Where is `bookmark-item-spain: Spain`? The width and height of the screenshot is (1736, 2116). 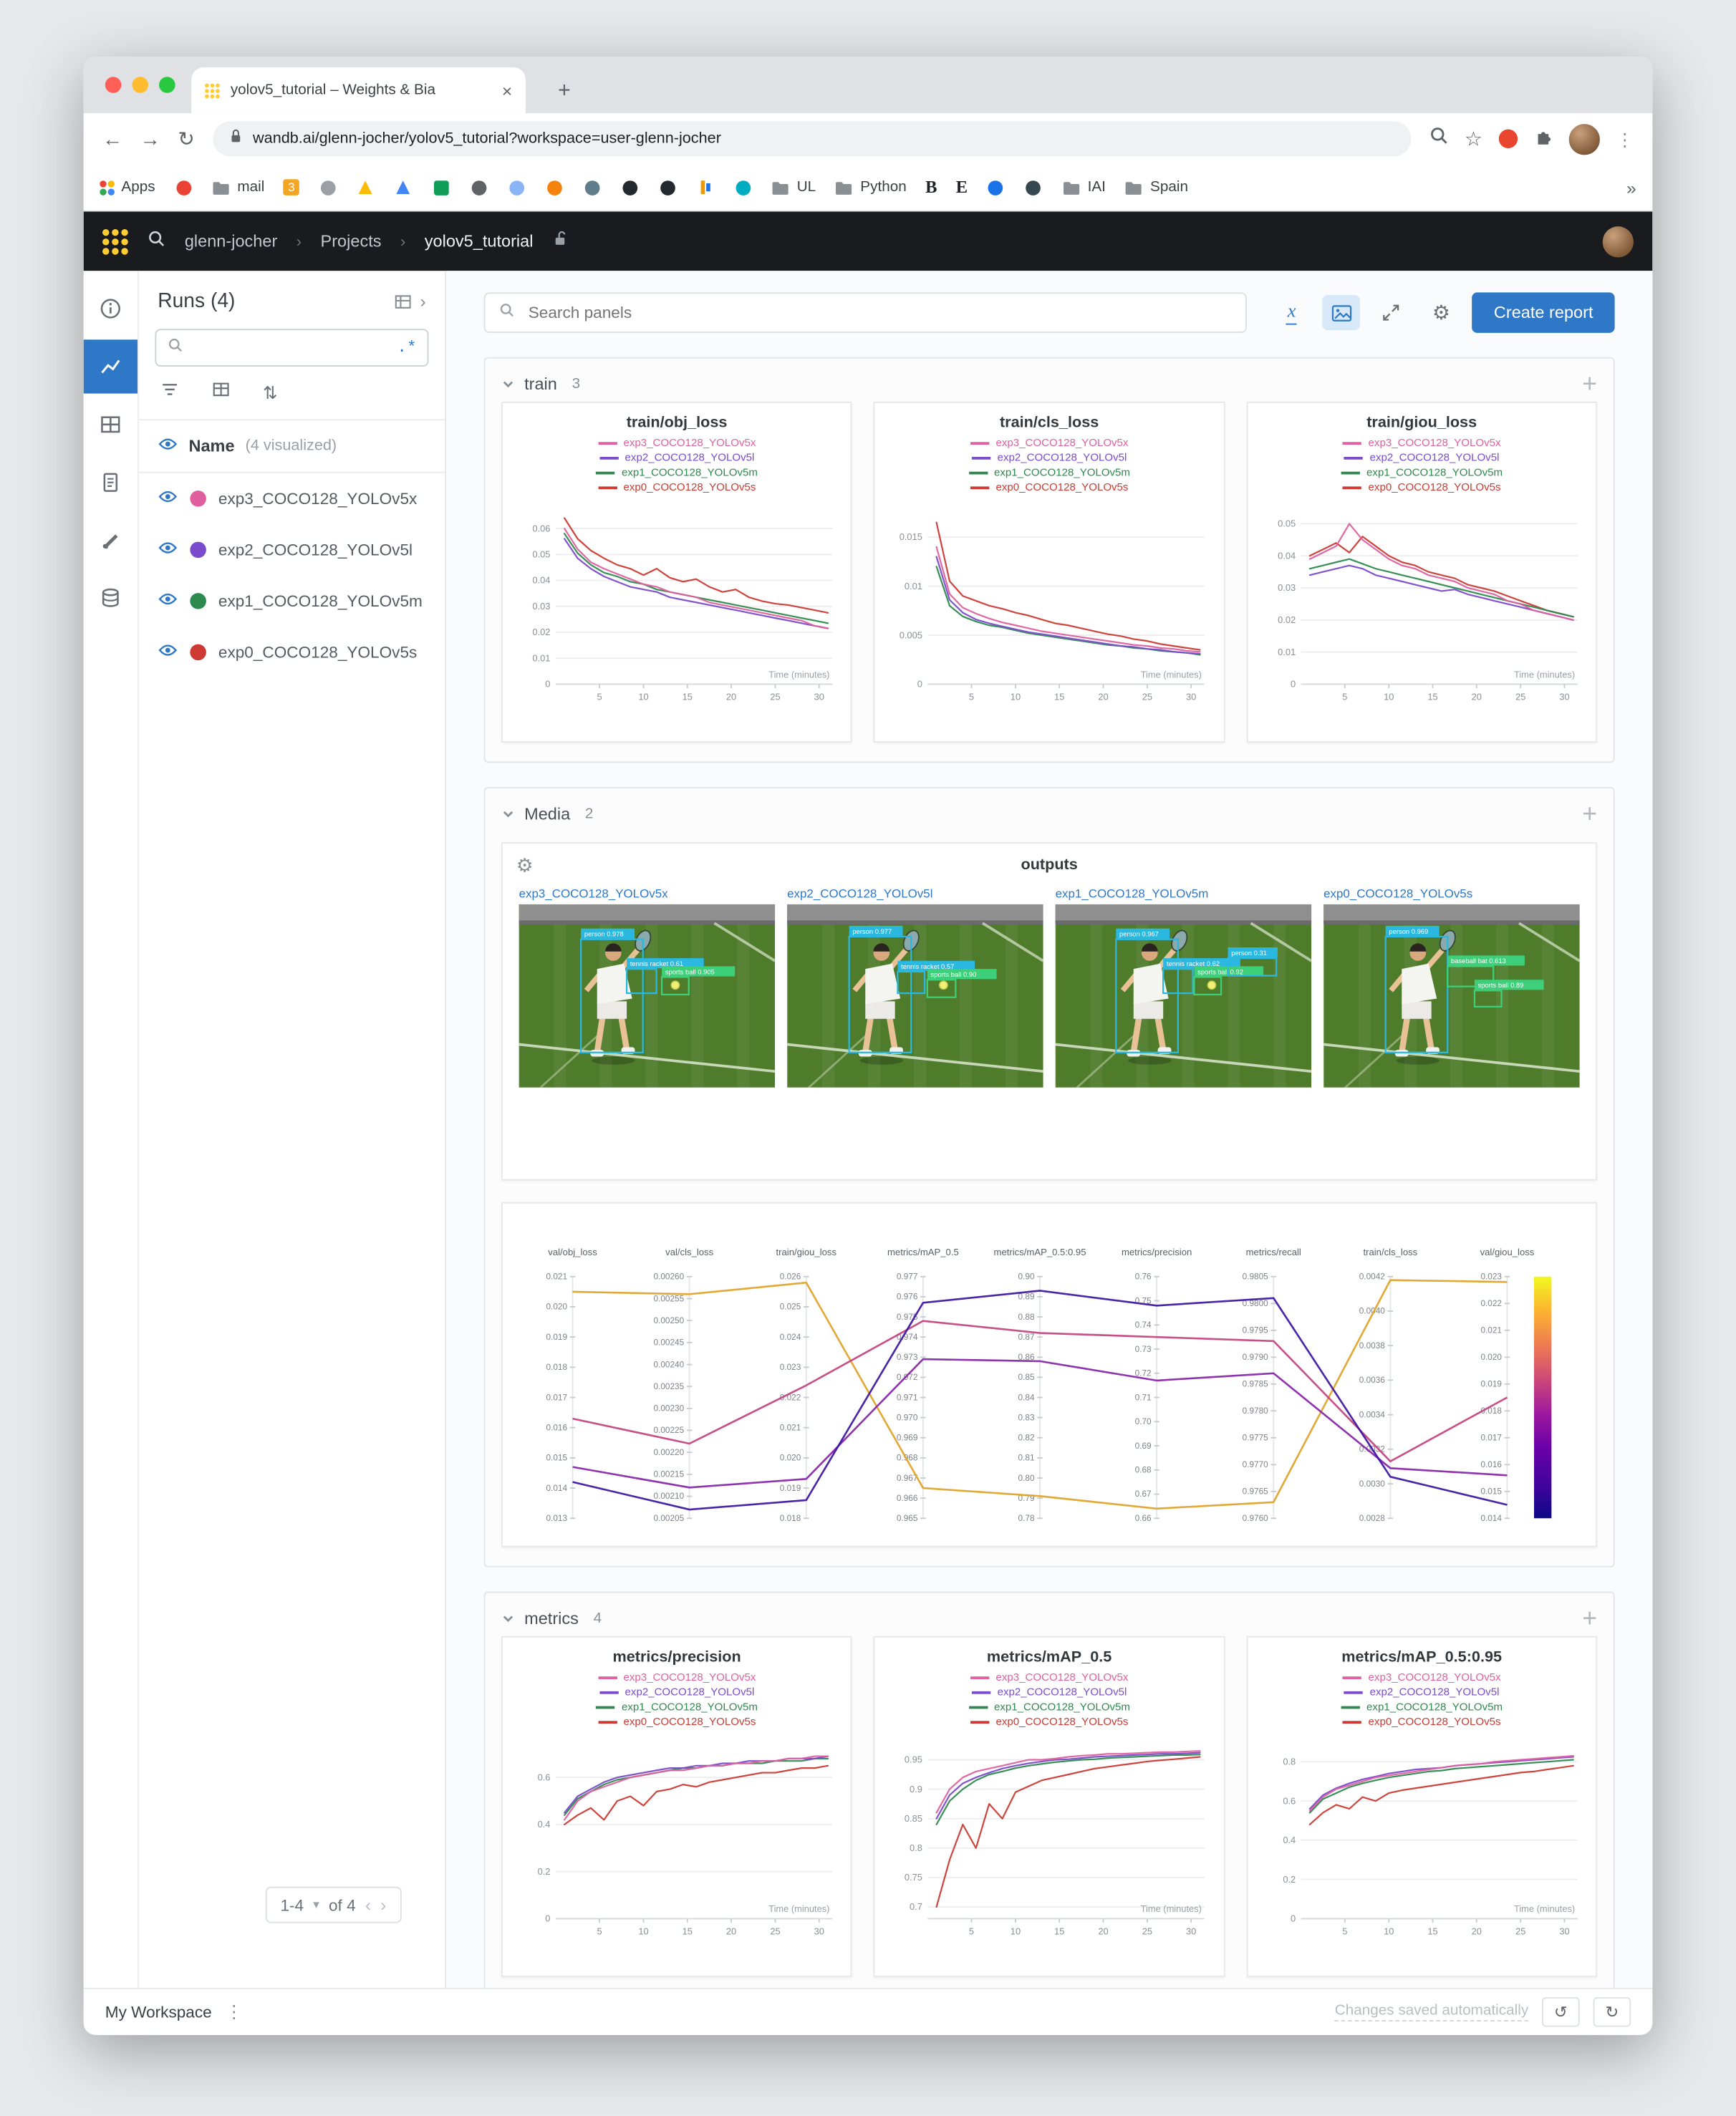 bookmark-item-spain: Spain is located at coordinates (1156, 187).